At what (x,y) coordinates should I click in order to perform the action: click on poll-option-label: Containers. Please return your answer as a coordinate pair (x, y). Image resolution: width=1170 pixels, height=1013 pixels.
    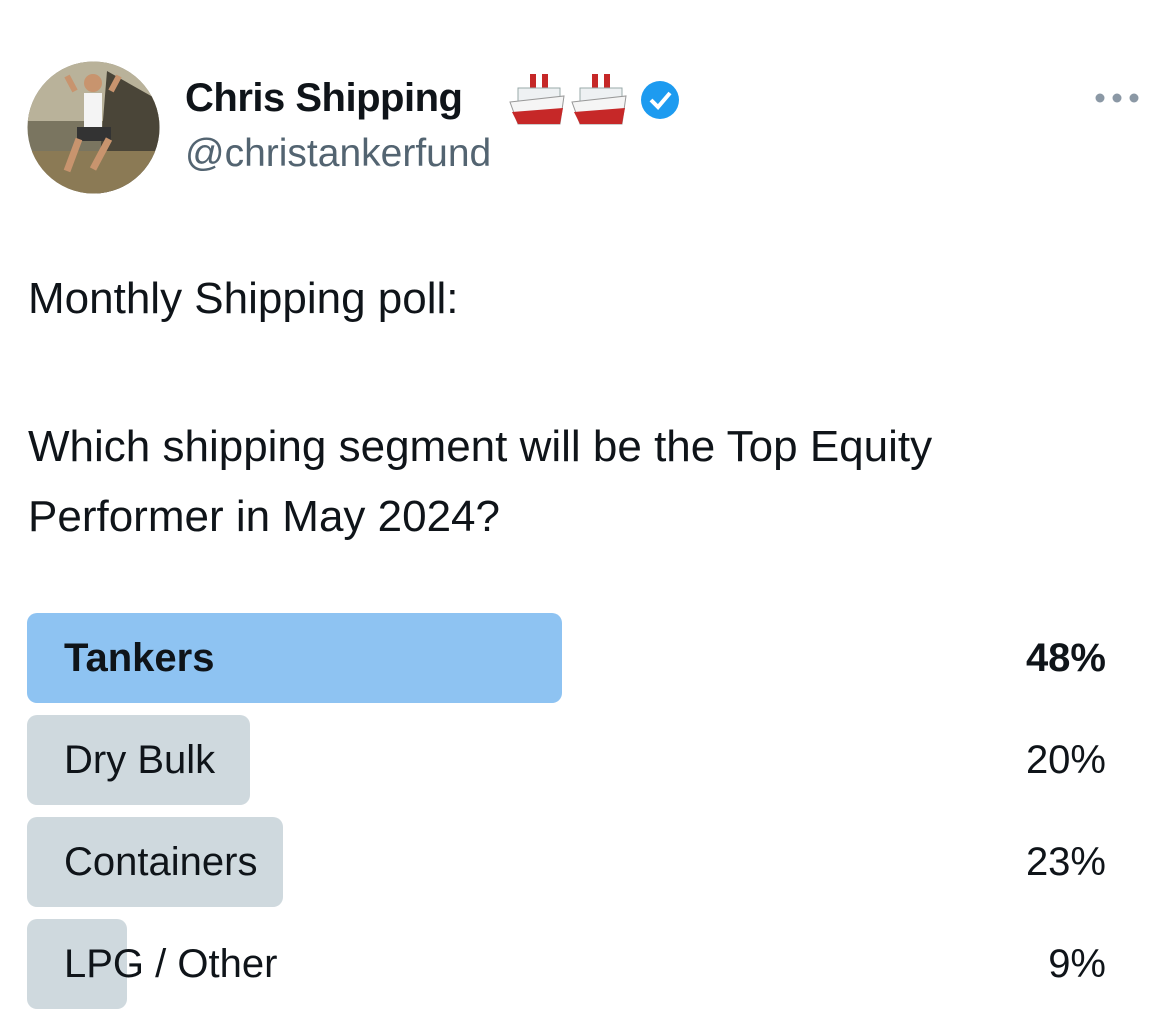
    Looking at the image, I should click on (161, 862).